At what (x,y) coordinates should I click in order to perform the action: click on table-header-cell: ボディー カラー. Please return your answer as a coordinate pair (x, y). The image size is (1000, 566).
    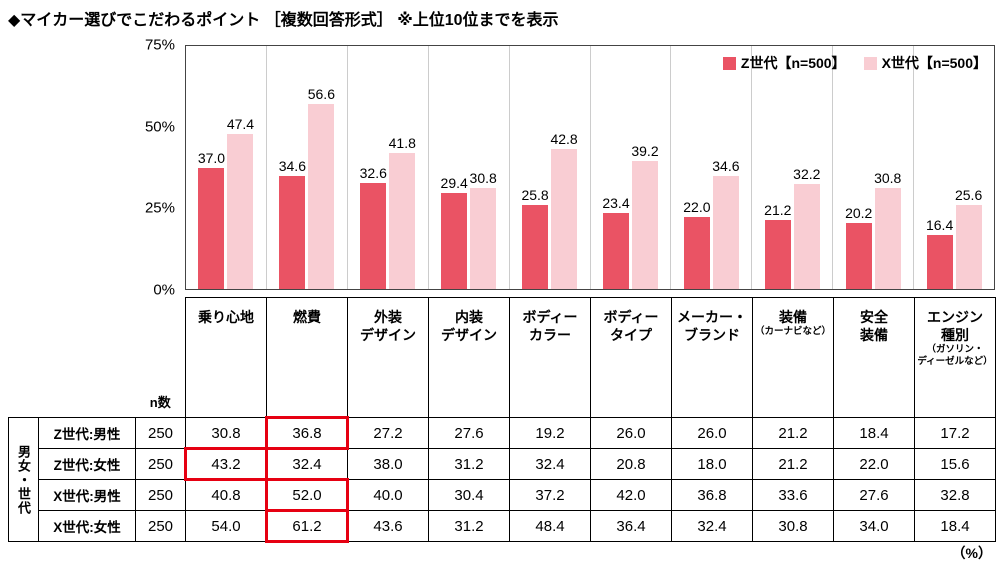
    Looking at the image, I should click on (550, 357).